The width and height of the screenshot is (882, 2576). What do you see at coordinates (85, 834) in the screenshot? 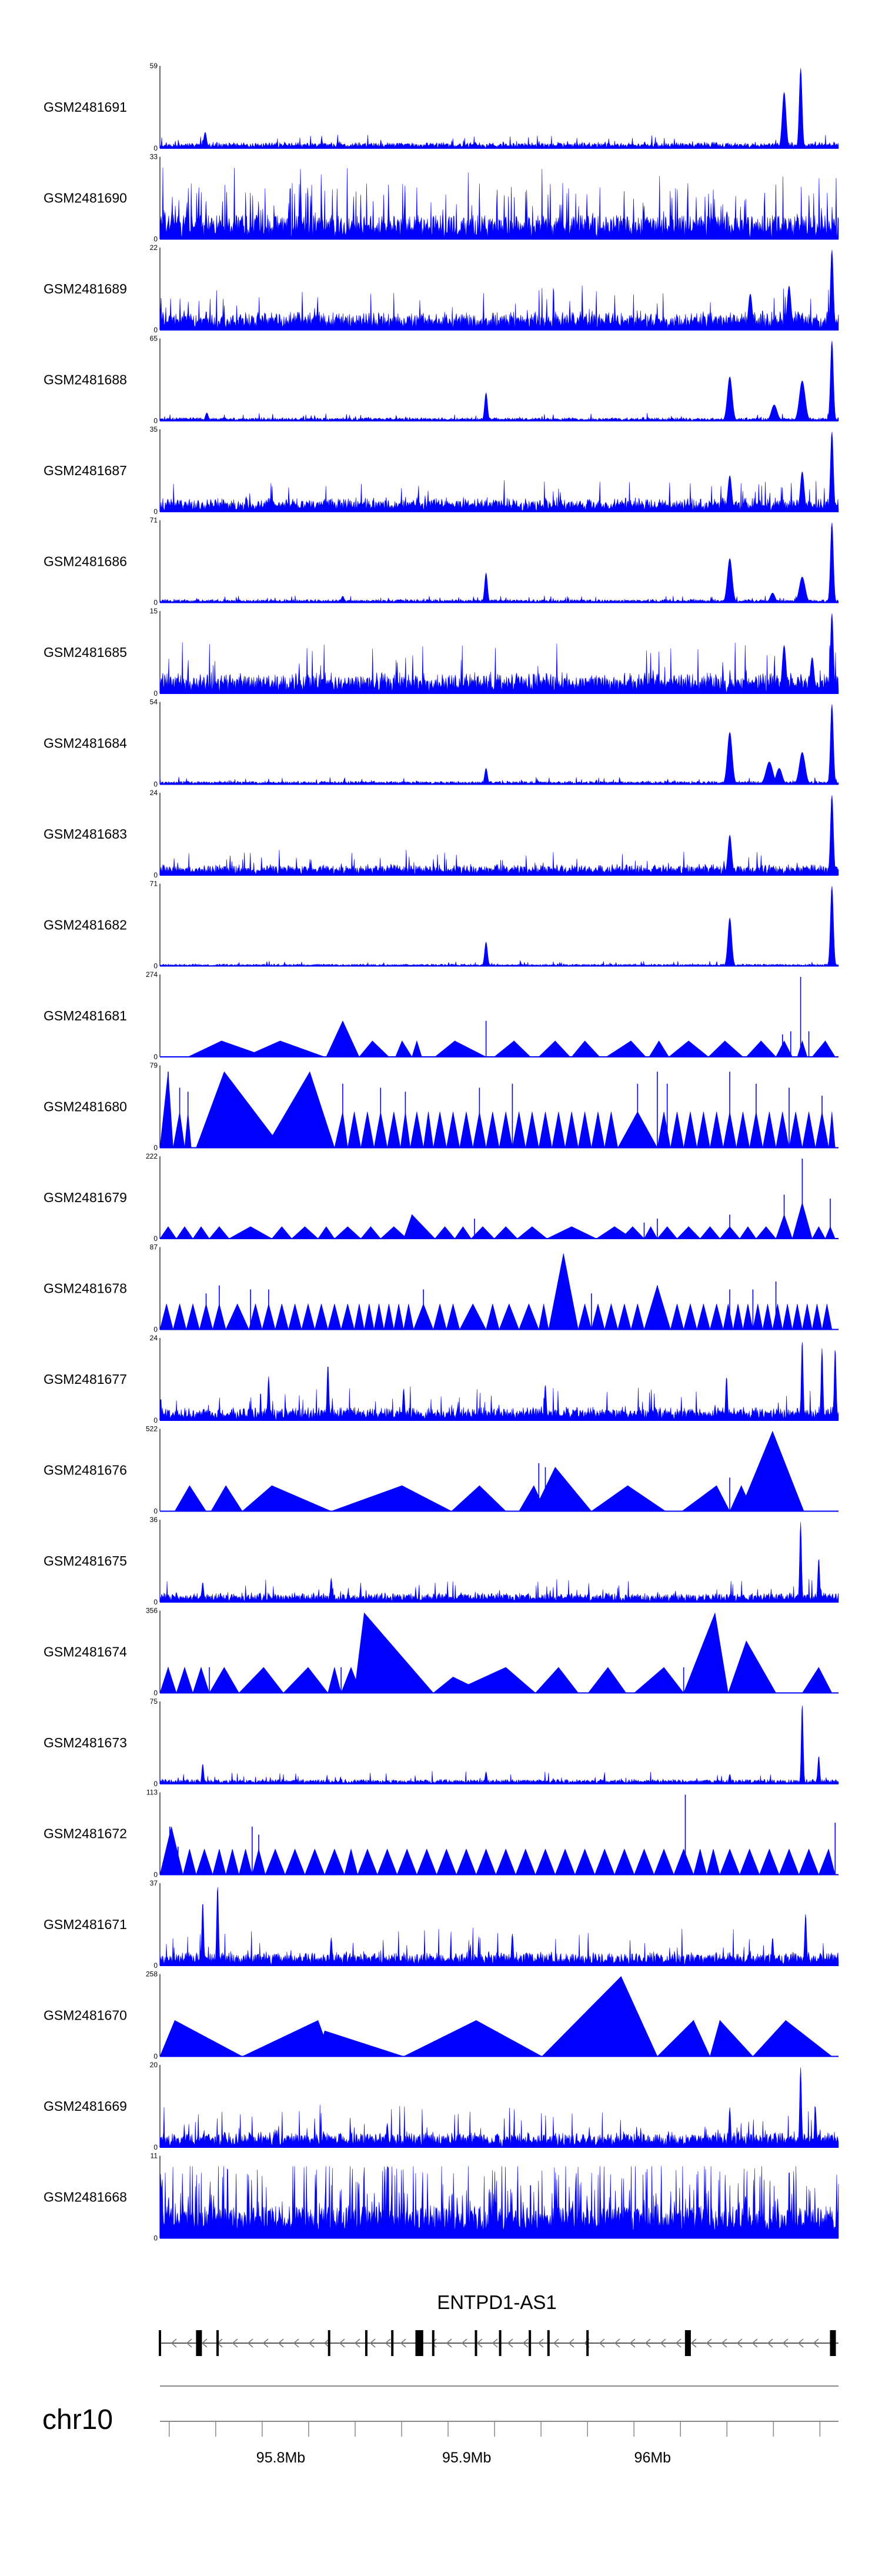
I see `track-label: GSM2481683` at bounding box center [85, 834].